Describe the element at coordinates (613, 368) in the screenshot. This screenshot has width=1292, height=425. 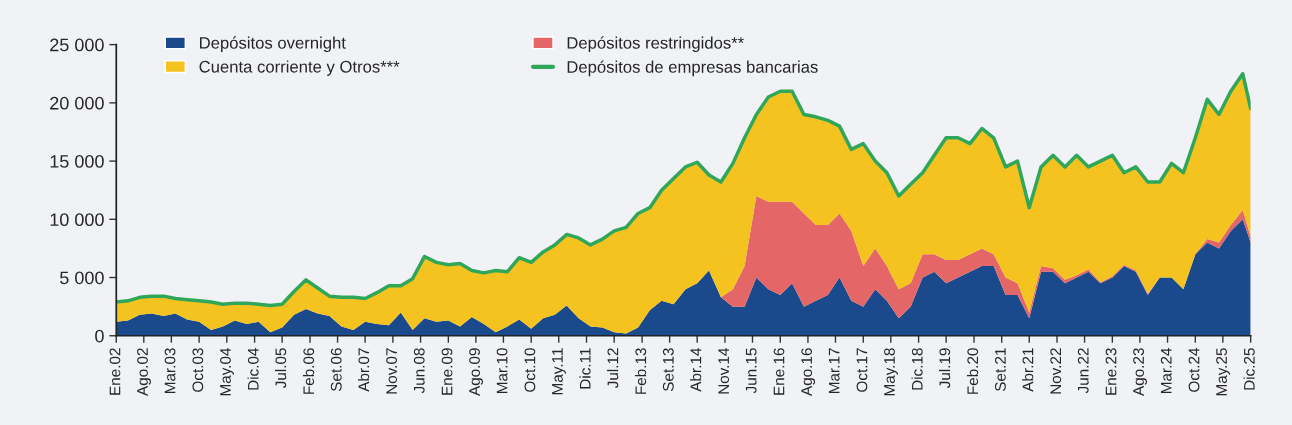
I see `x-tick-label: Jul.12` at that location.